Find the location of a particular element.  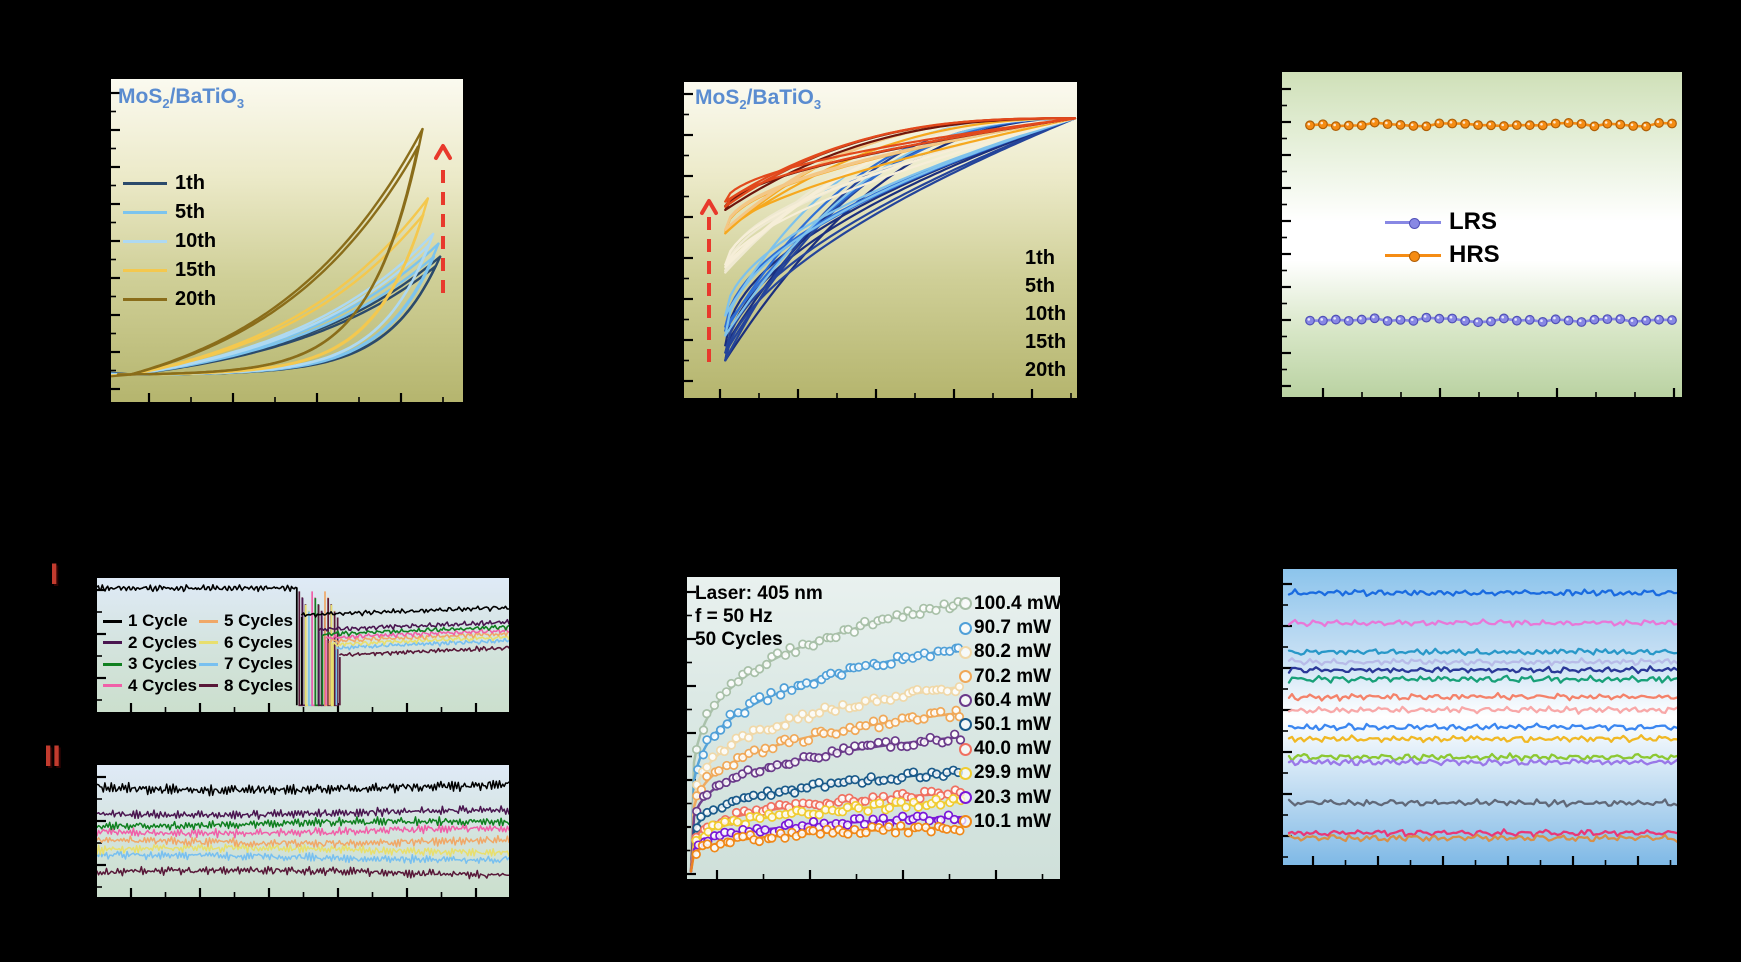

plot-pulse-response-II is located at coordinates (303, 836).